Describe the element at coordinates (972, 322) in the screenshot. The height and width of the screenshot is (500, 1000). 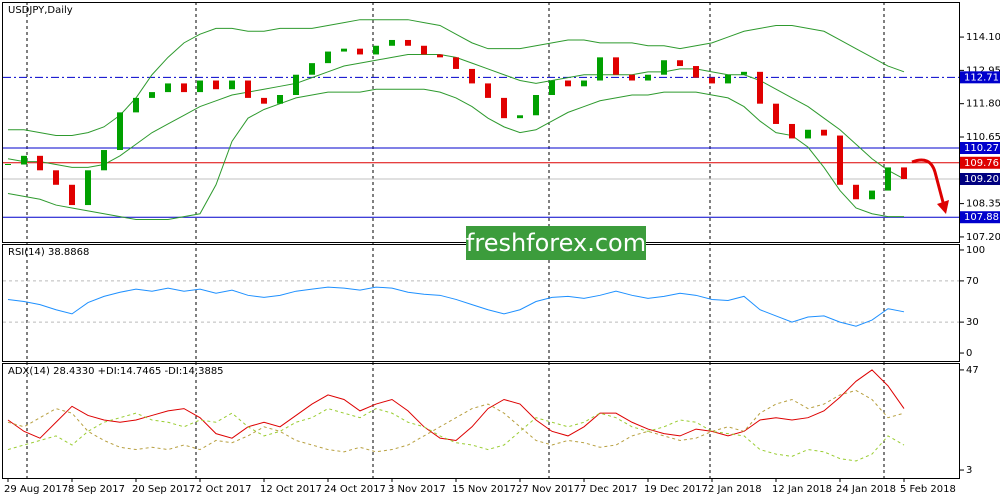
I see `y-tick-label: 30` at that location.